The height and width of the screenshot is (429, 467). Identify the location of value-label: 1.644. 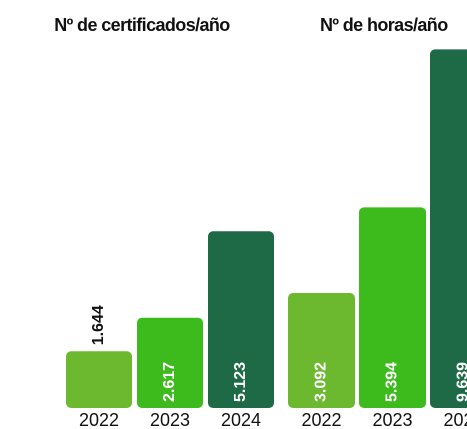
(98, 325).